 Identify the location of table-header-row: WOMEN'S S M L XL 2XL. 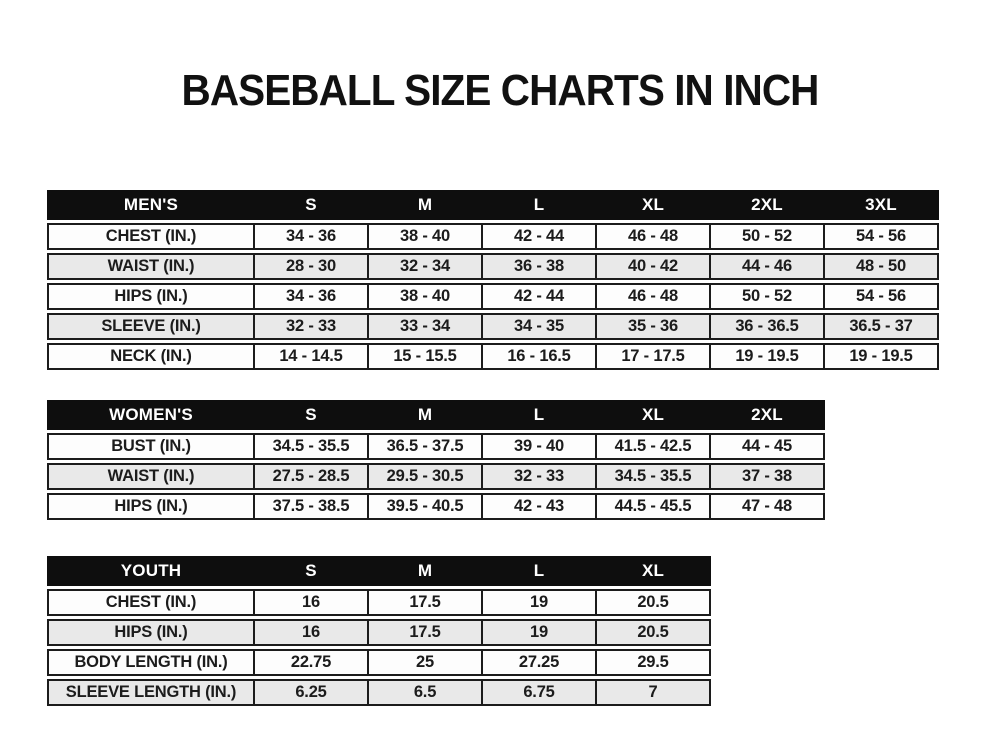
(436, 415).